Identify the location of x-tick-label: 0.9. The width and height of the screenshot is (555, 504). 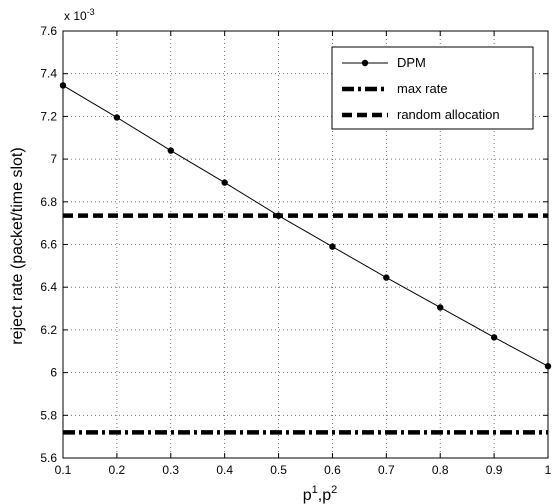
(494, 470).